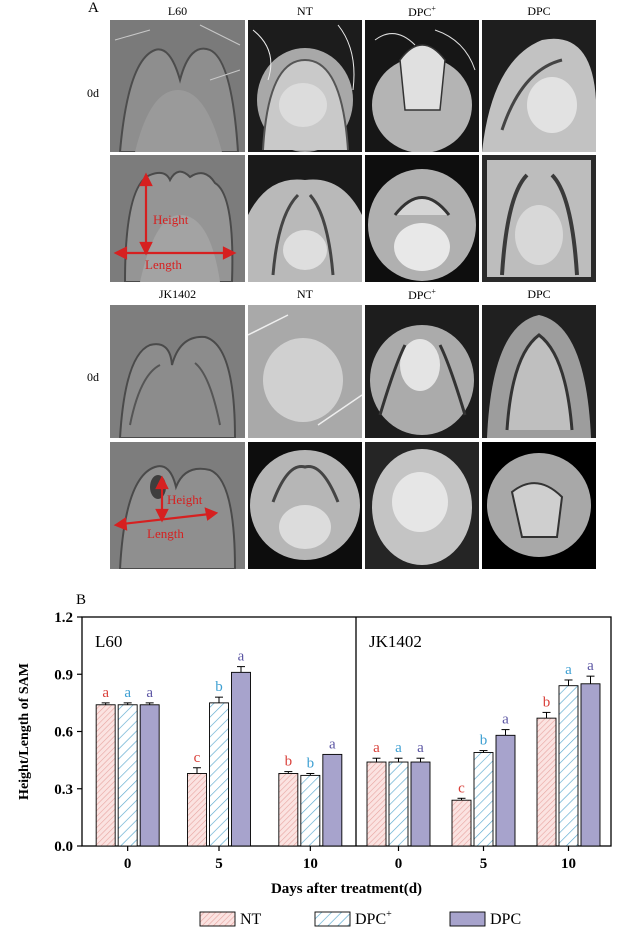 This screenshot has height=936, width=639. What do you see at coordinates (422, 86) in the screenshot?
I see `micrograph-l60-dpcplus-5d` at bounding box center [422, 86].